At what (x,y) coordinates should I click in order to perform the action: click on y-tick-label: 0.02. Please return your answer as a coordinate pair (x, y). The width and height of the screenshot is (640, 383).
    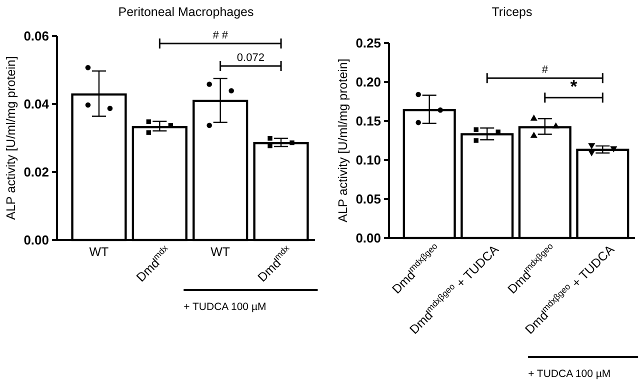
    Looking at the image, I should click on (36, 172).